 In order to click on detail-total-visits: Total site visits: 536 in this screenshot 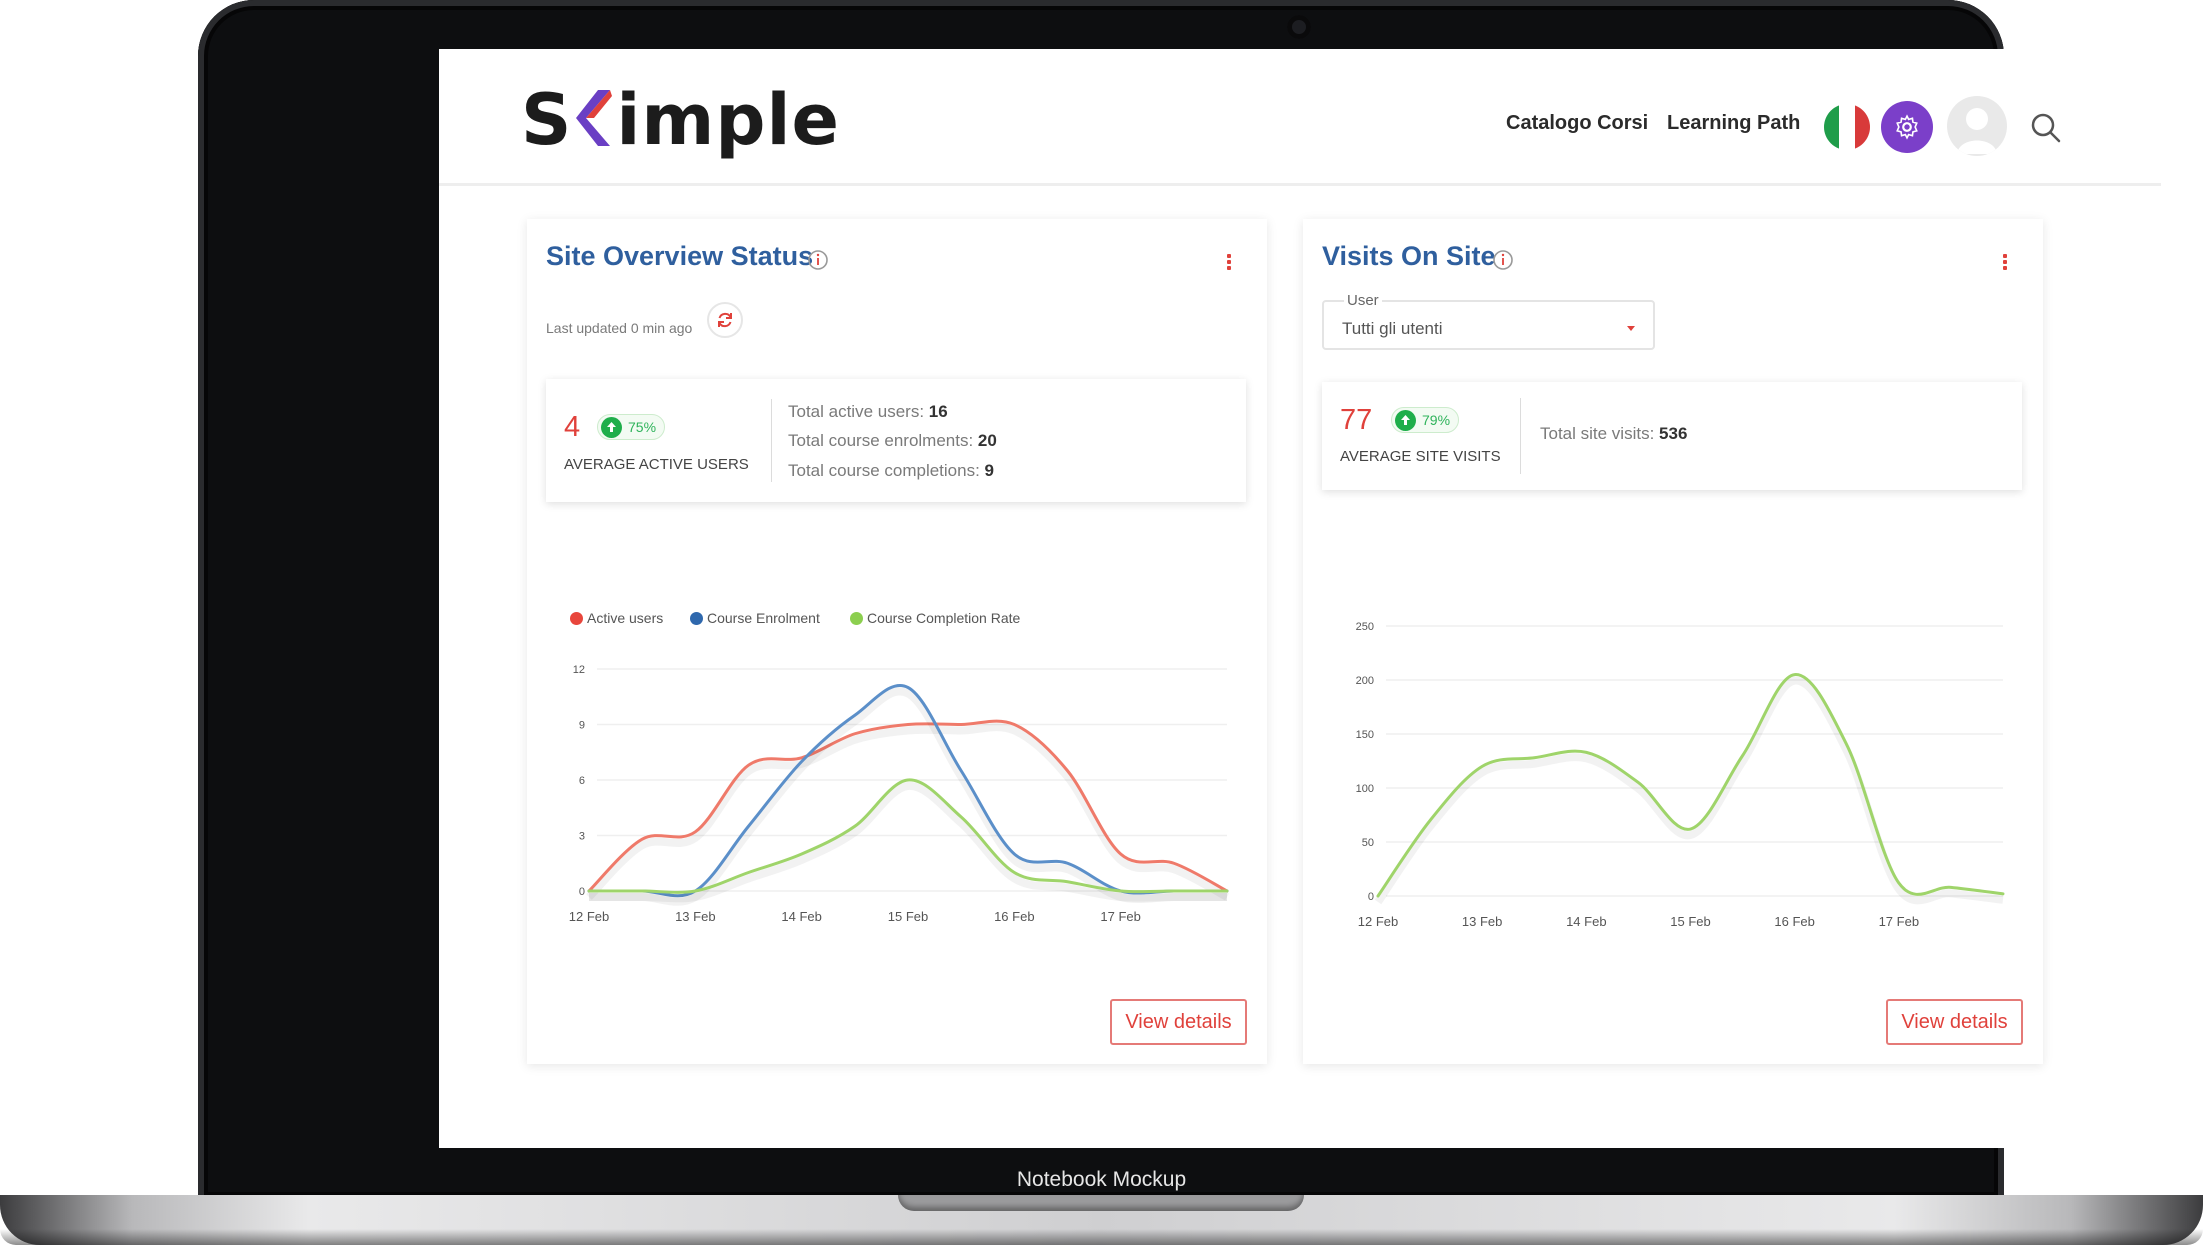, I will do `click(1614, 433)`.